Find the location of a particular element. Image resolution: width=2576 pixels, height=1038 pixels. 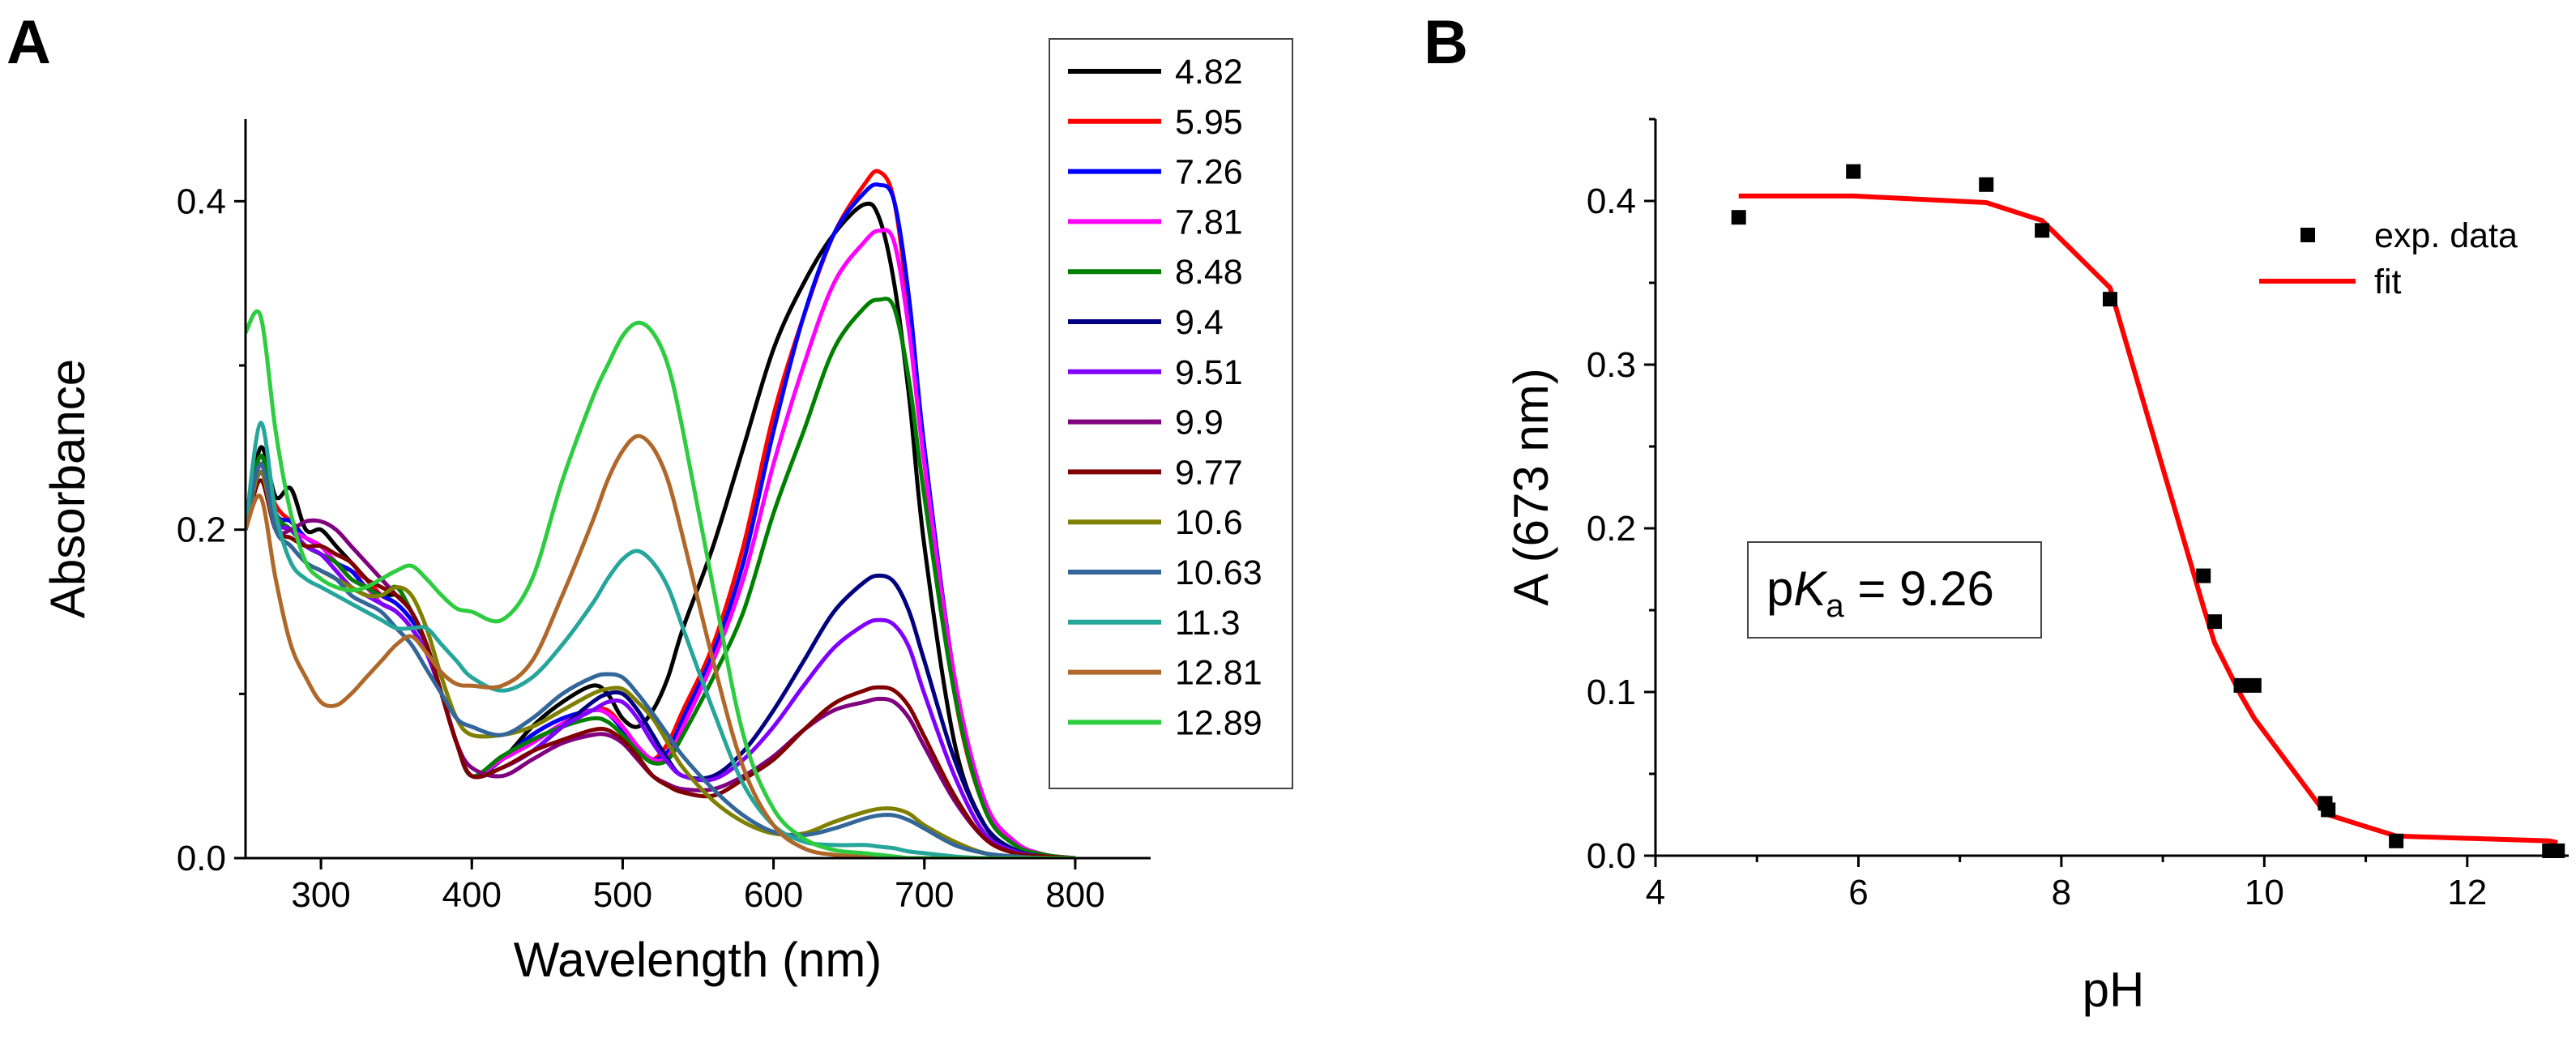

pka-annotation: pKa = 9.26 is located at coordinates (1880, 593).